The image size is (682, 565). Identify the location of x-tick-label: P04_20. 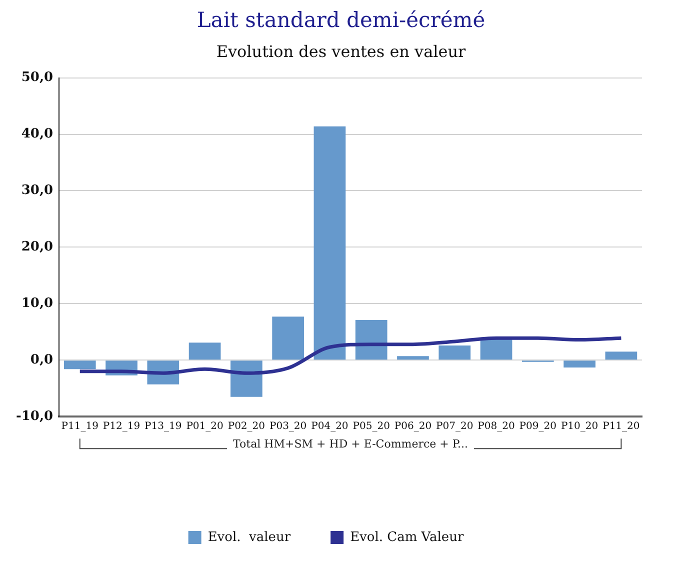
(329, 426).